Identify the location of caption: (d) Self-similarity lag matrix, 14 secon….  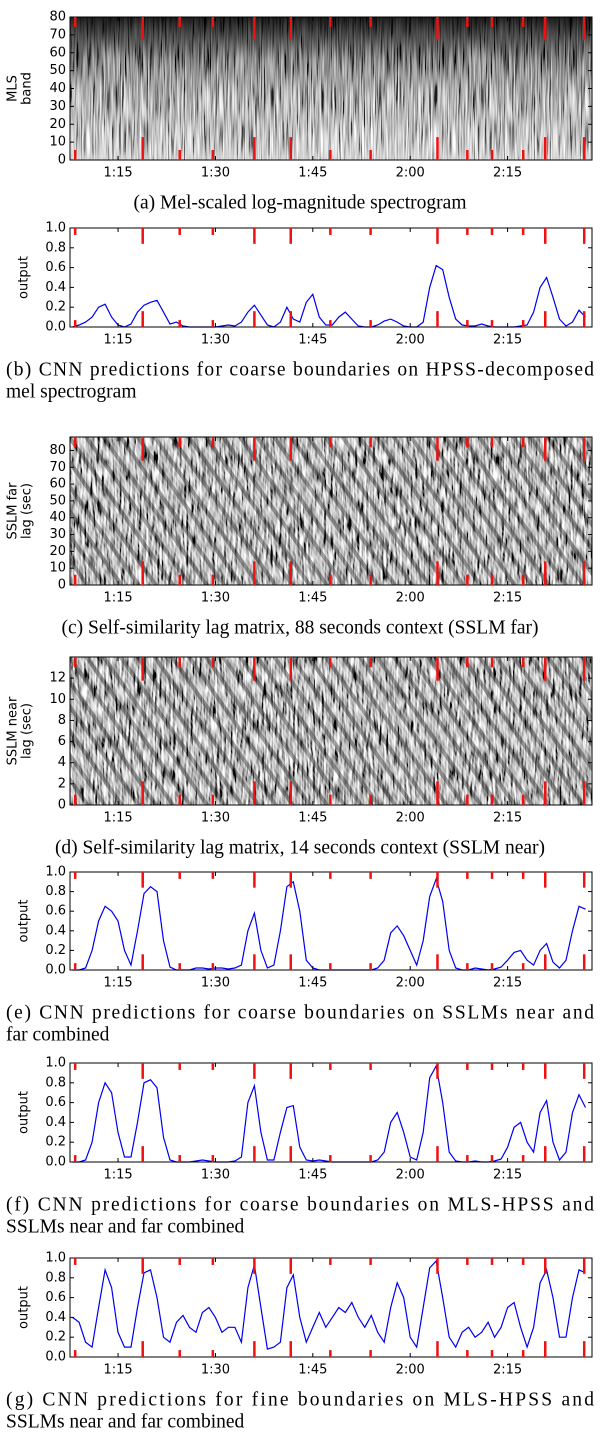
(300, 847).